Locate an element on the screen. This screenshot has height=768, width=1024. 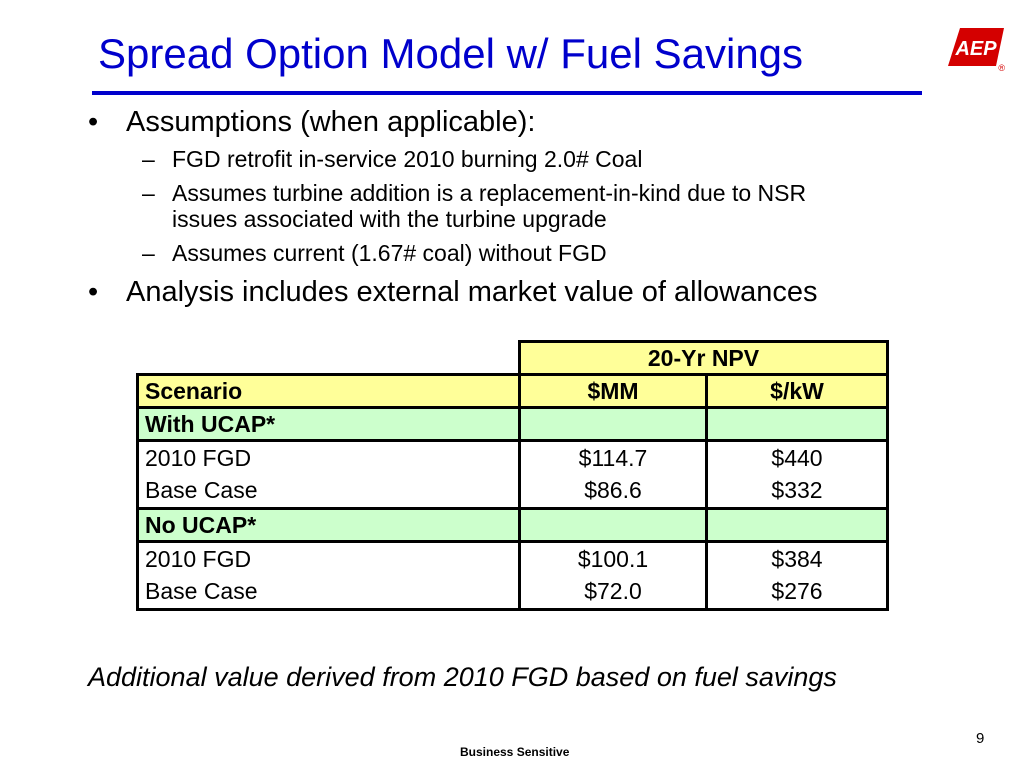
aep-logo-text: AEP is located at coordinates (975, 49).